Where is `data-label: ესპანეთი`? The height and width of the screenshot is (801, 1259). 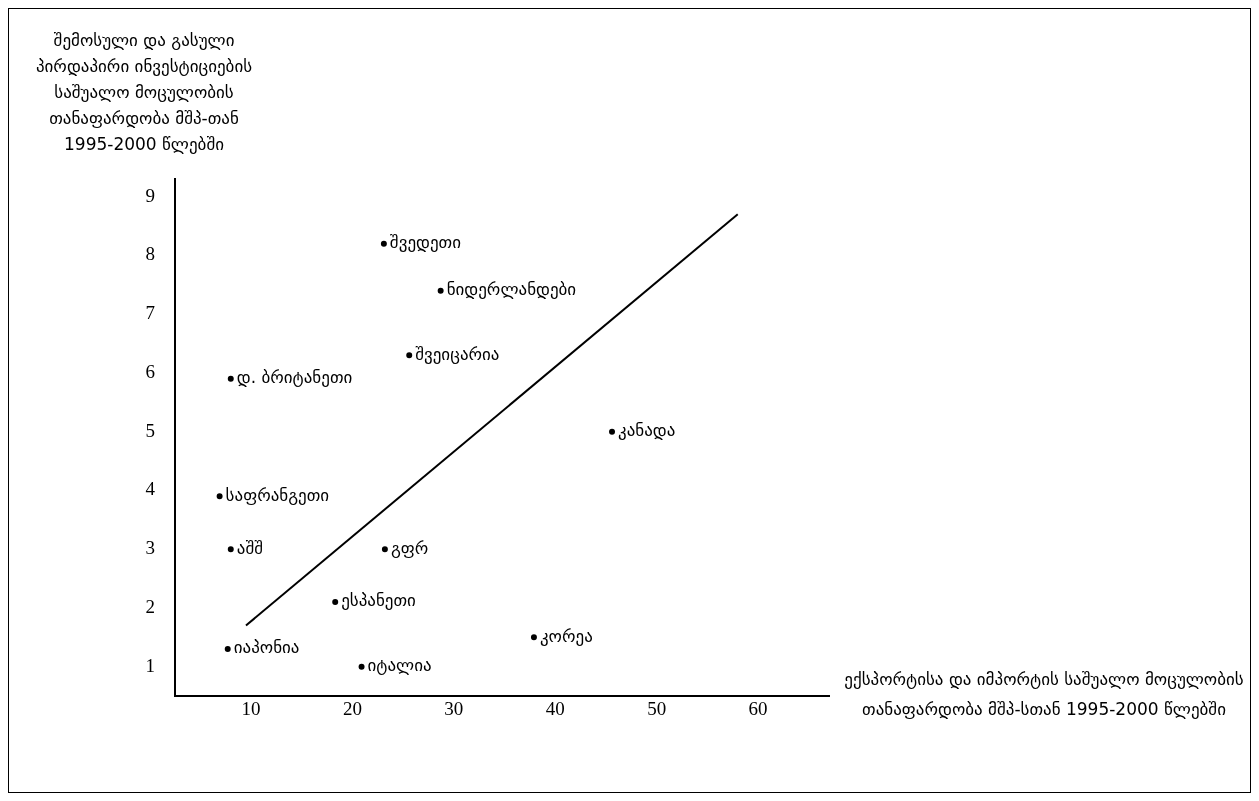
data-label: ესპანეთი is located at coordinates (378, 600).